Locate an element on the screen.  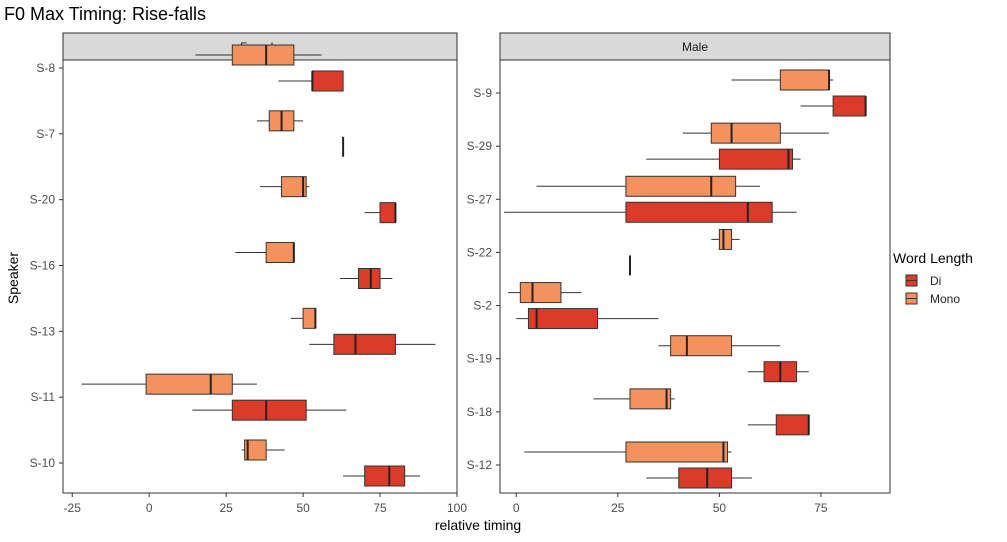
box-s-16-mono is located at coordinates (265, 252).